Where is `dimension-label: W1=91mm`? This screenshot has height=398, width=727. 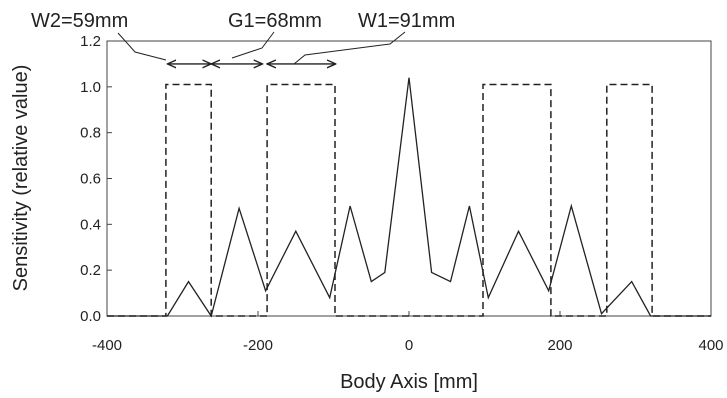
dimension-label: W1=91mm is located at coordinates (406, 21).